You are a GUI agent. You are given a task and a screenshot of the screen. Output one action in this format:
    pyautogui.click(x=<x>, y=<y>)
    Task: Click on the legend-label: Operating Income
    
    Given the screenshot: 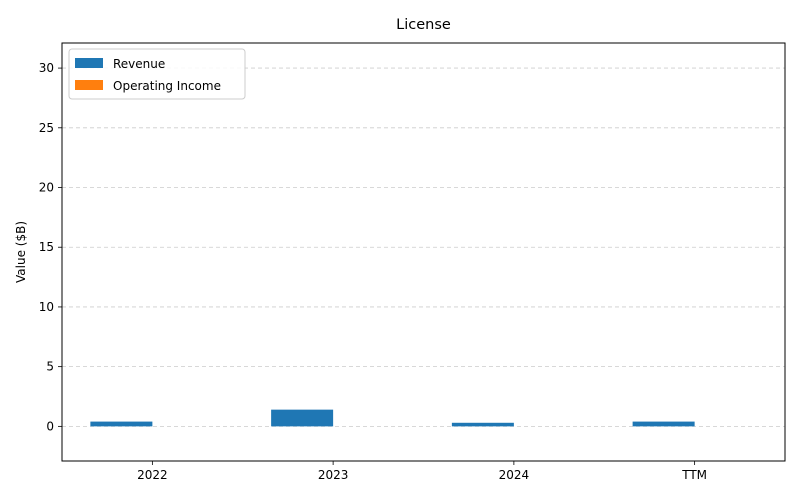 What is the action you would take?
    pyautogui.click(x=167, y=86)
    